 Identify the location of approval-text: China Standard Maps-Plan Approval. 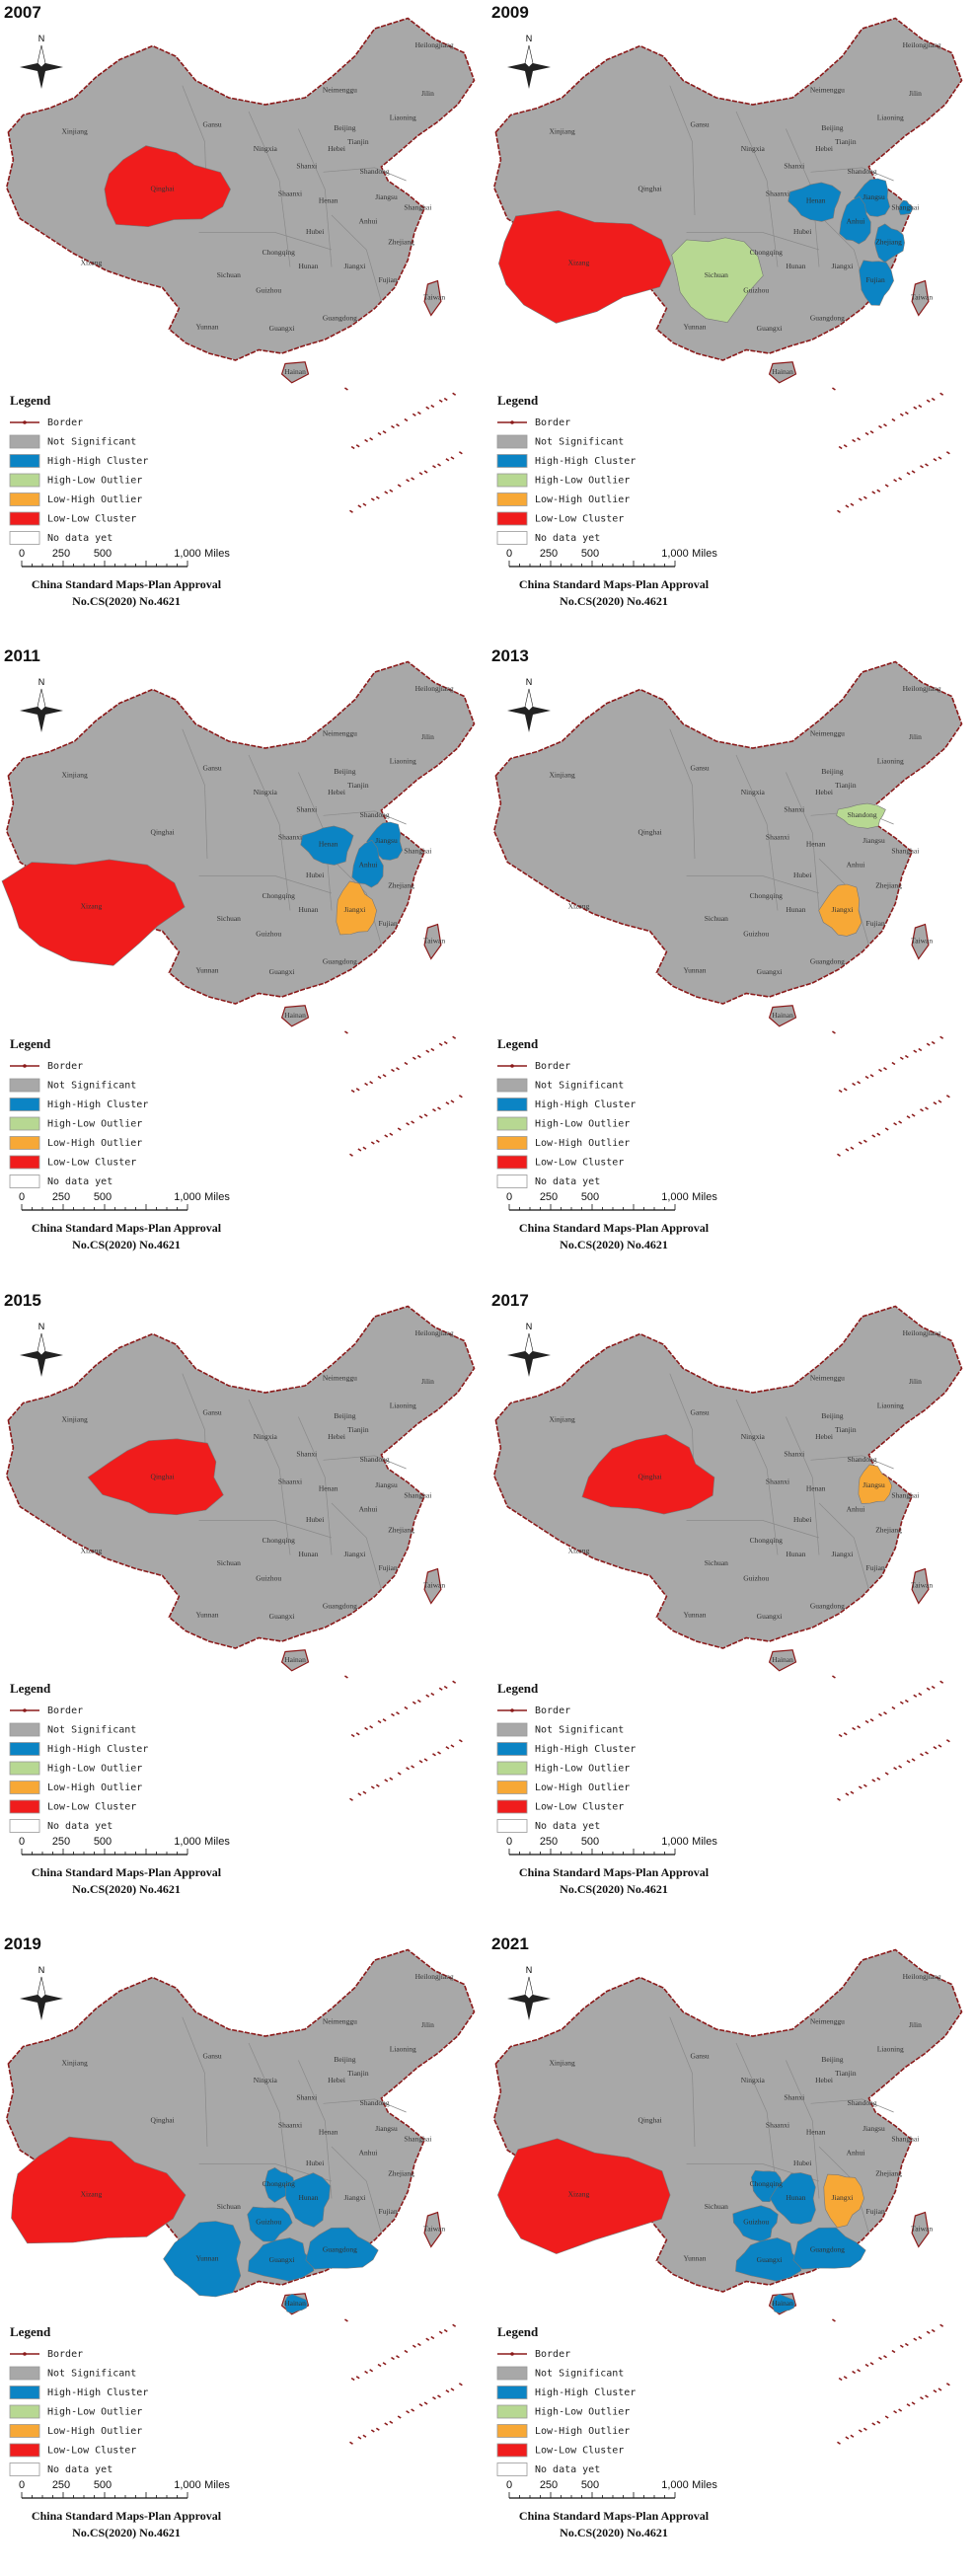
(127, 2516).